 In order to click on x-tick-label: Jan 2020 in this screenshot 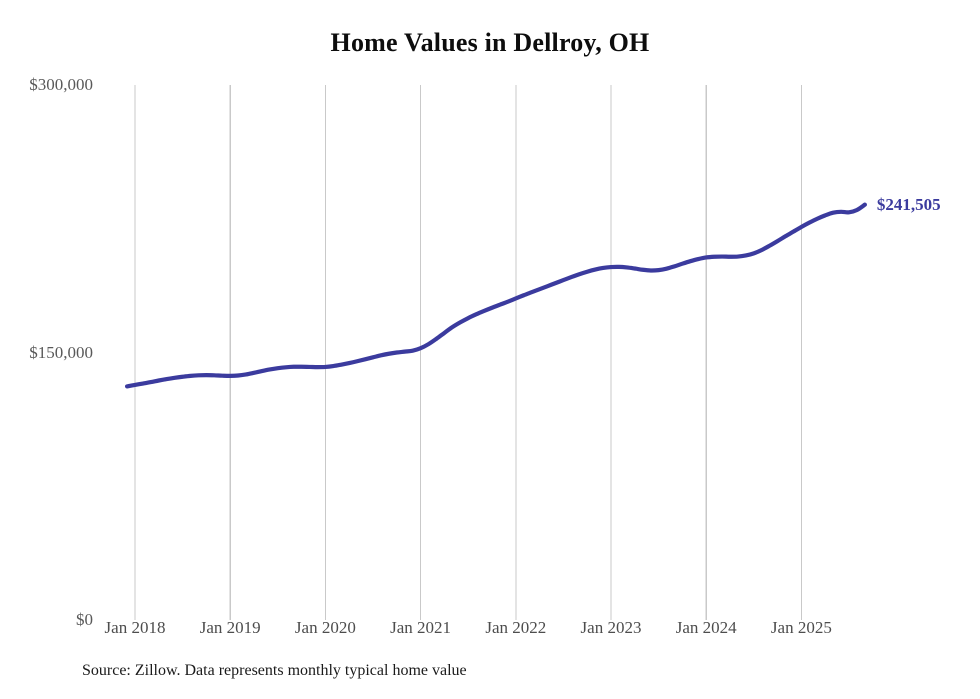, I will do `click(325, 627)`.